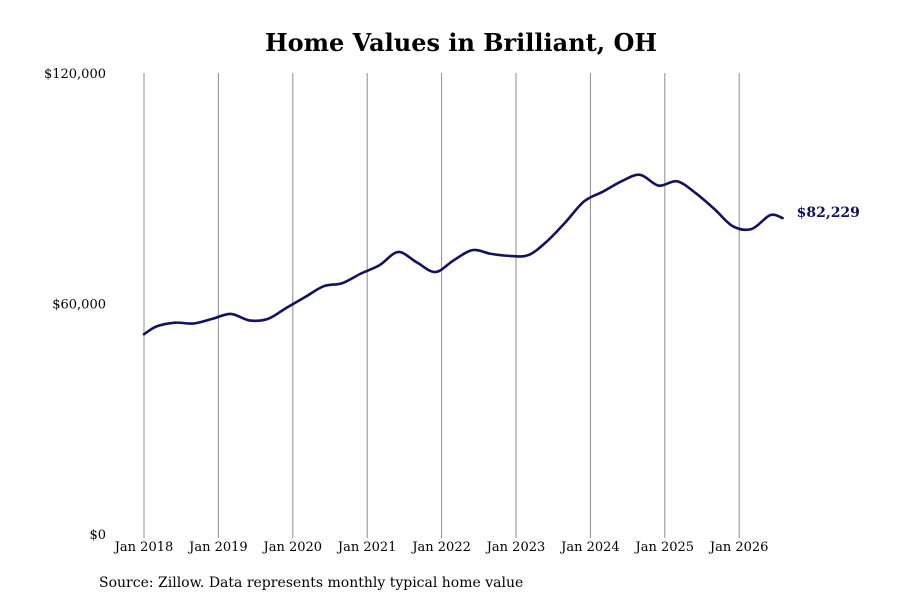  What do you see at coordinates (366, 547) in the screenshot?
I see `x-tick-label: Jan 2021` at bounding box center [366, 547].